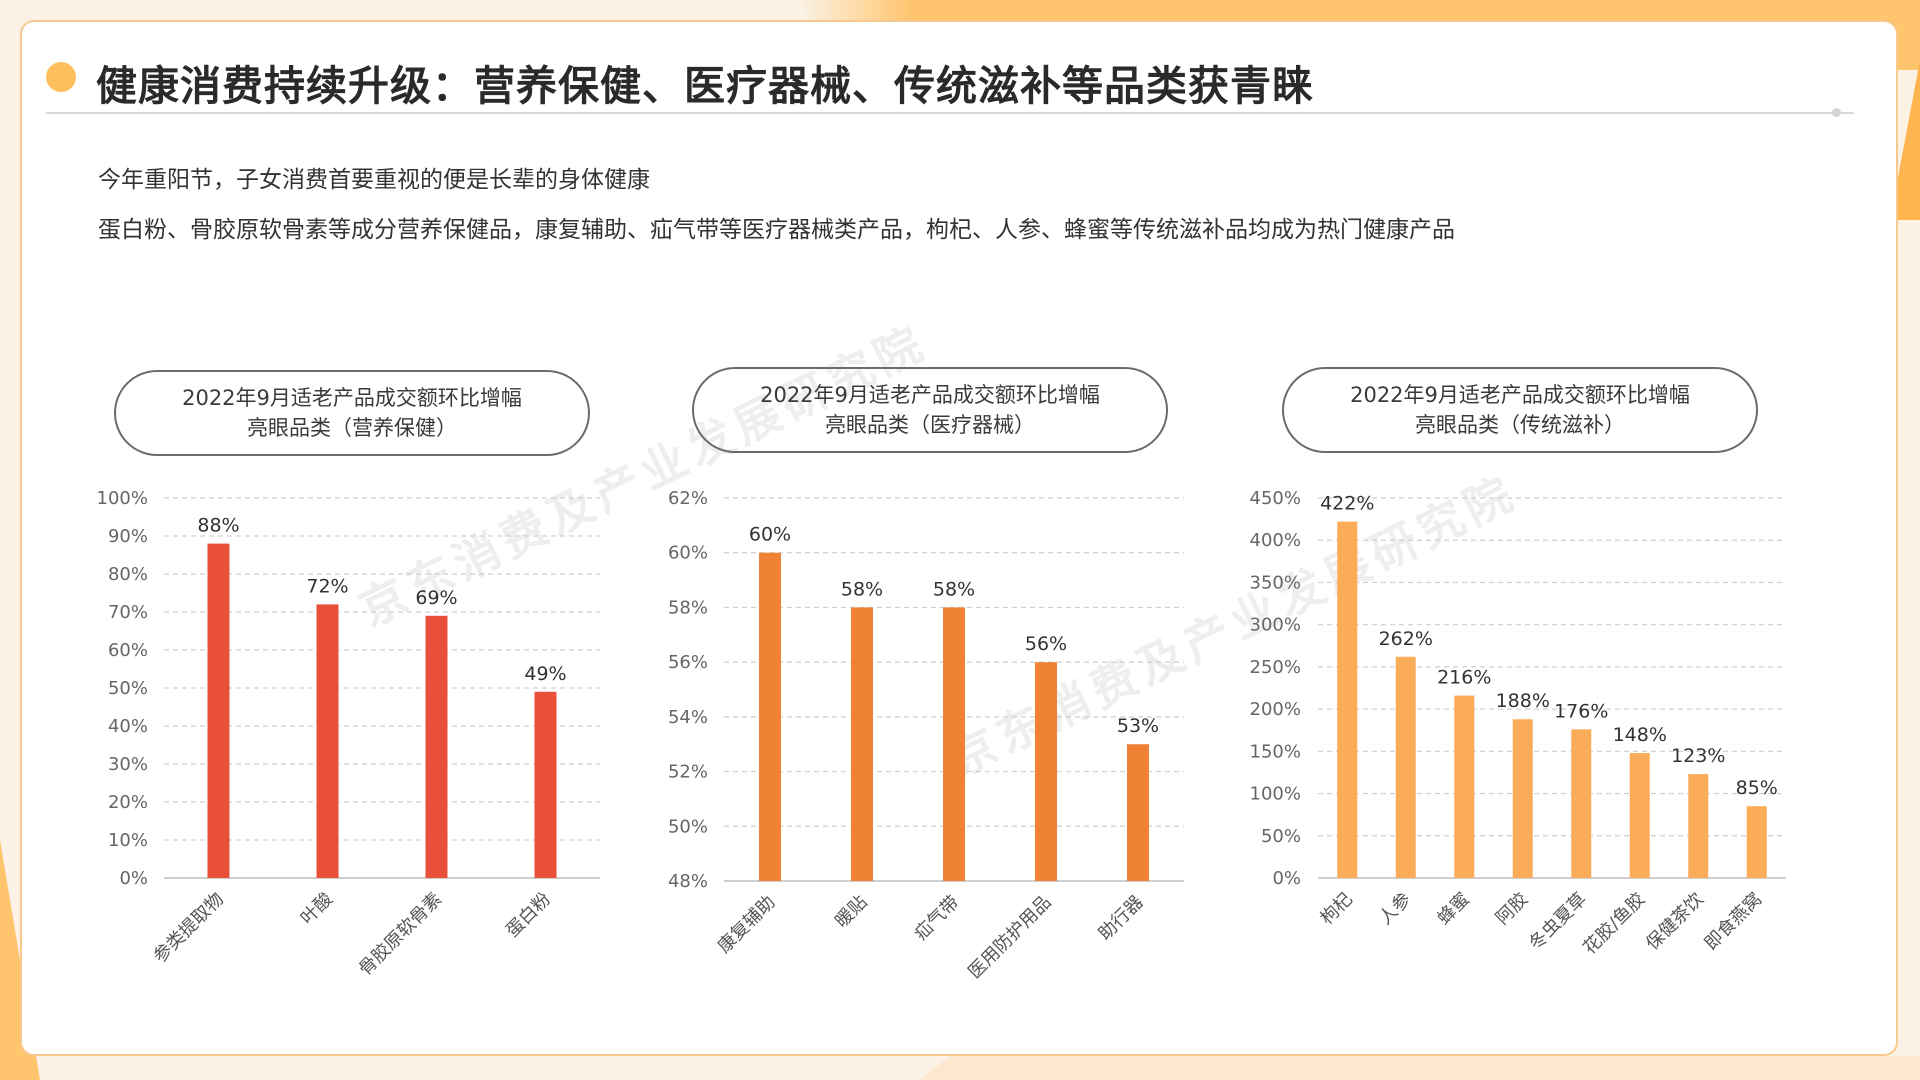  I want to click on y-tick-label: 150%, so click(1275, 751).